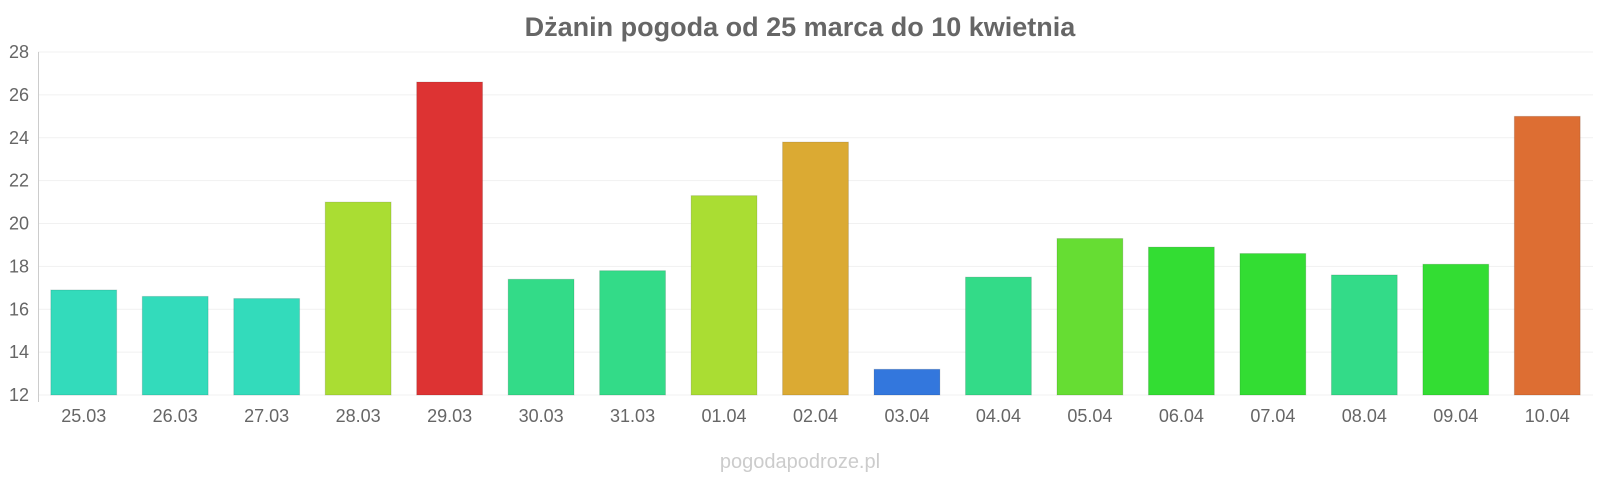 The height and width of the screenshot is (480, 1600). I want to click on x-tick-label: 03.04, so click(906, 416).